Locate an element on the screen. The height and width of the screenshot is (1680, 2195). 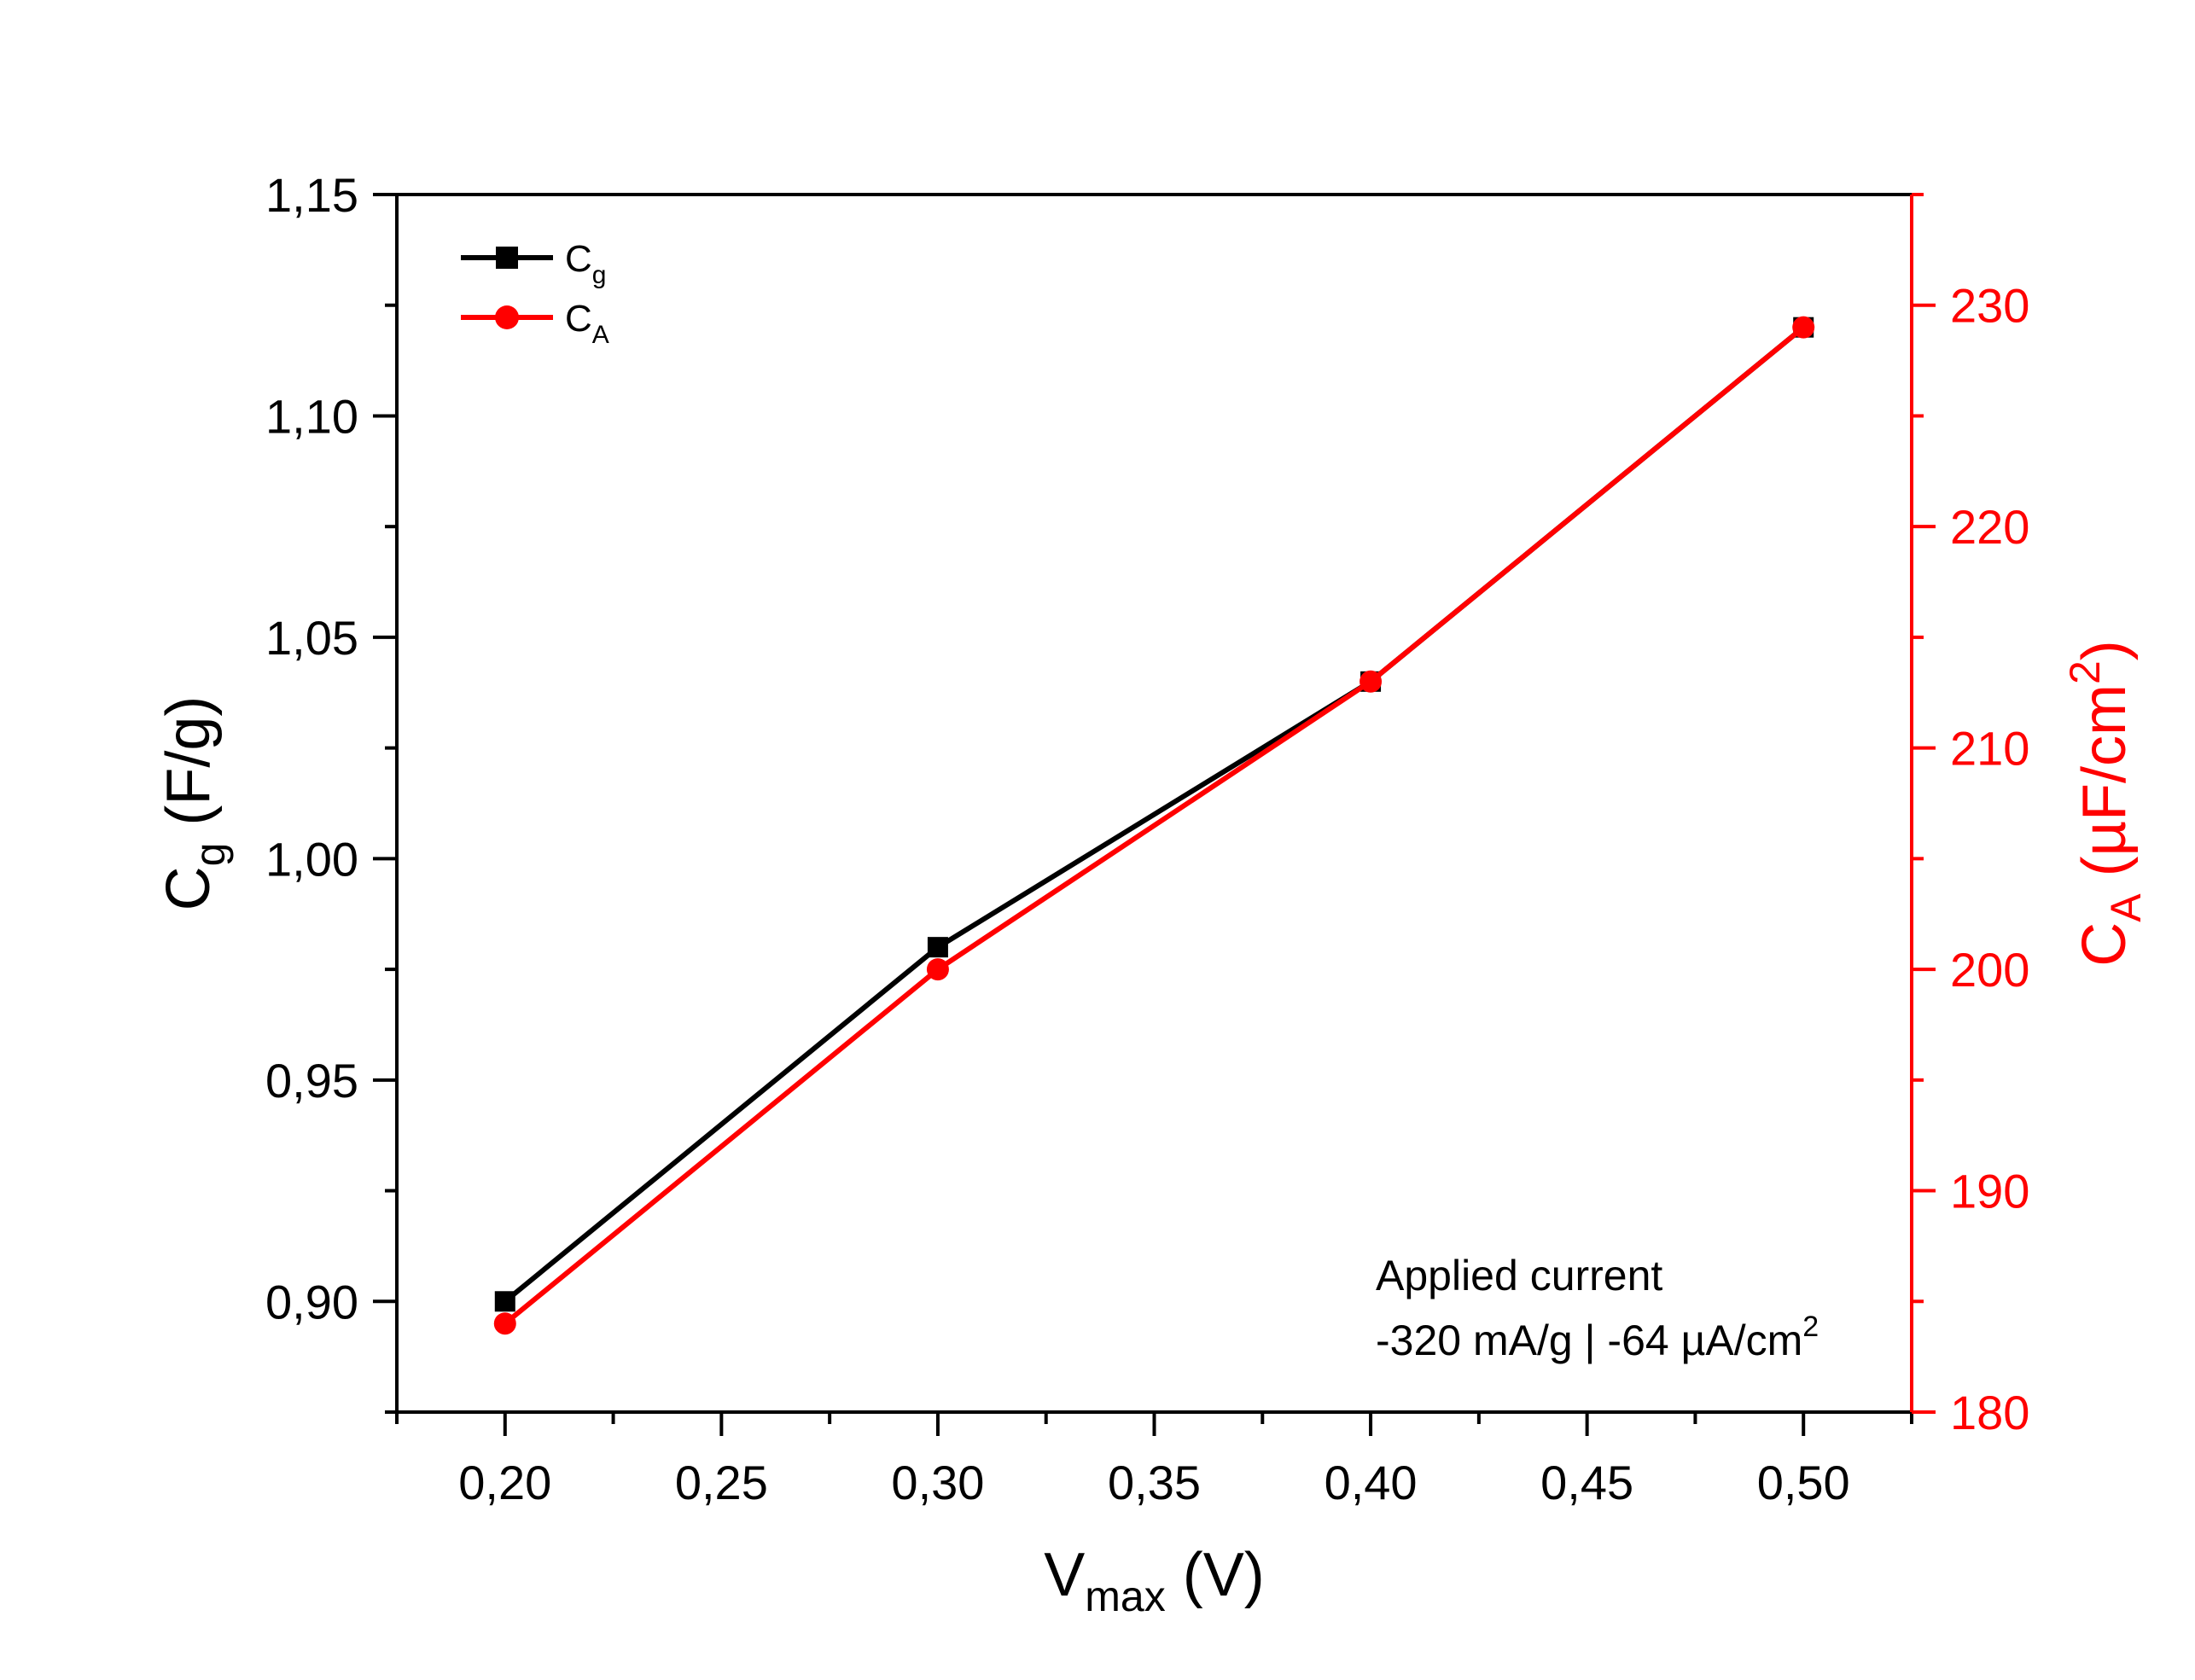
y-axis-right: 180 190 200 210 220 230 is located at coordinates (1970, 816).